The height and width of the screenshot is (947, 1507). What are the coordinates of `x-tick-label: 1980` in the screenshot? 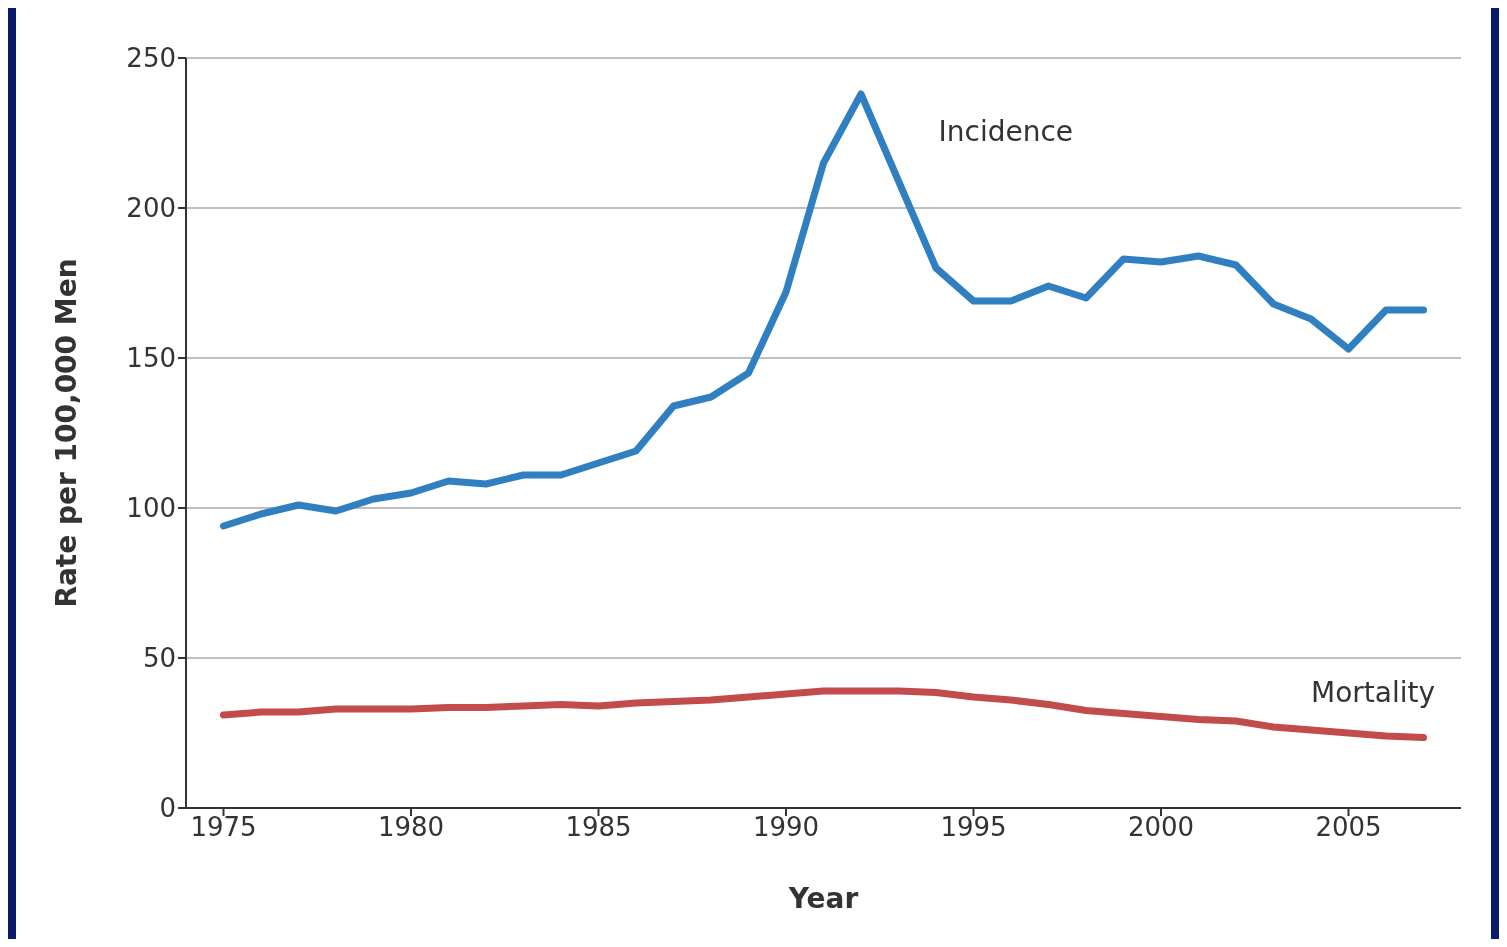 It's located at (411, 827).